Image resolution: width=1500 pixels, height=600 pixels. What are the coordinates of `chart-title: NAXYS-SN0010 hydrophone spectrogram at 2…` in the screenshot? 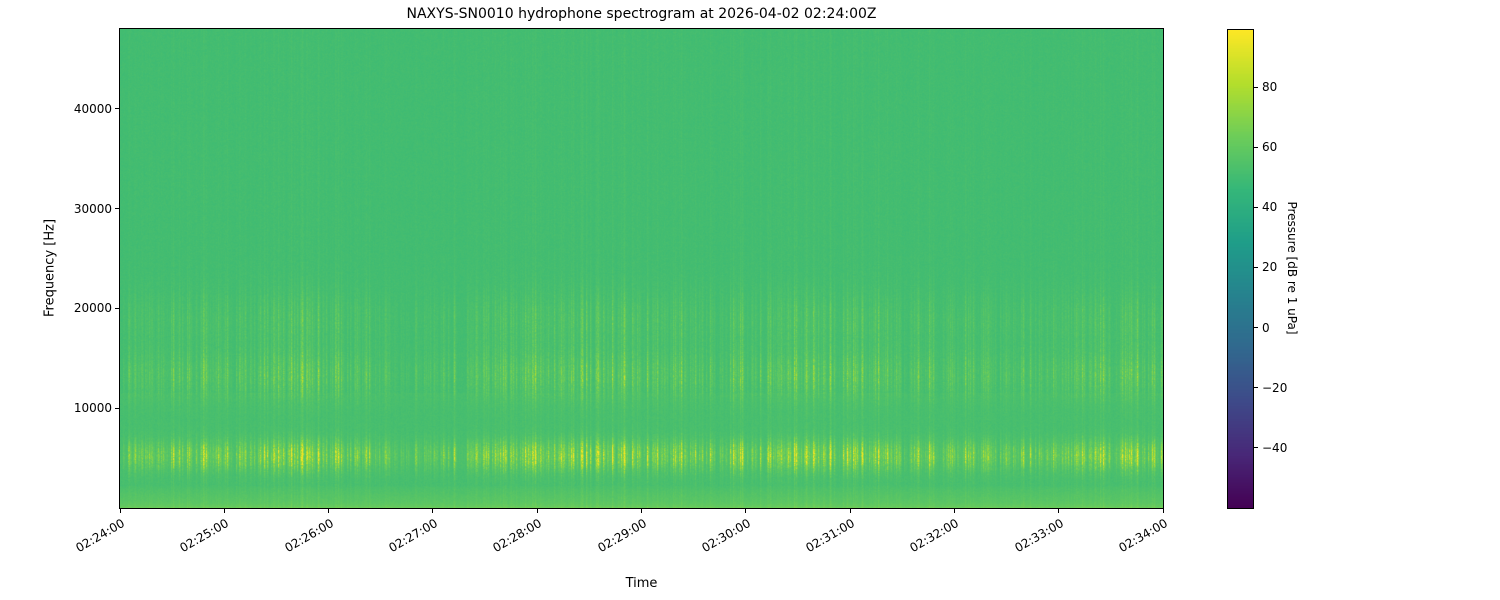 It's located at (641, 14).